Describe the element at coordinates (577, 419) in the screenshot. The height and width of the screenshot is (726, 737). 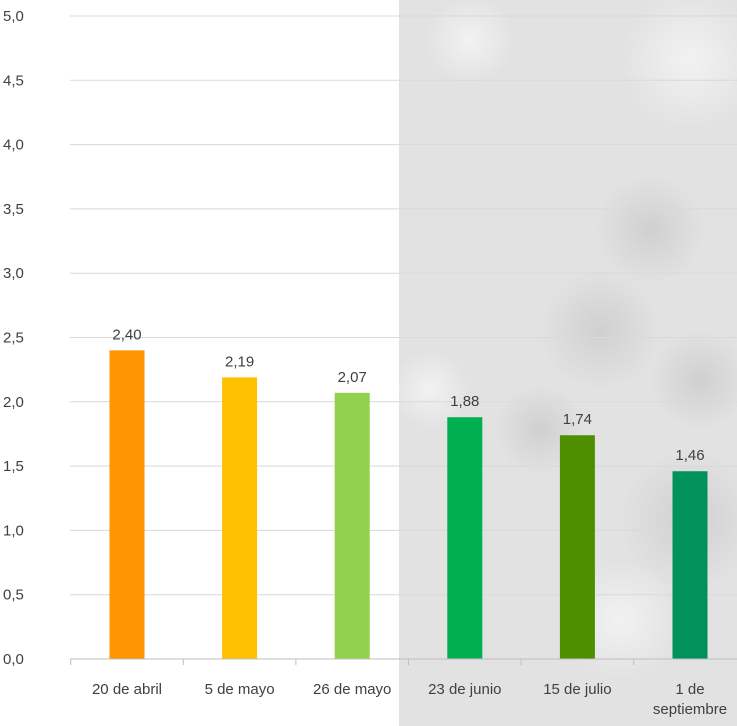
I see `bar-value-label: 1,74` at that location.